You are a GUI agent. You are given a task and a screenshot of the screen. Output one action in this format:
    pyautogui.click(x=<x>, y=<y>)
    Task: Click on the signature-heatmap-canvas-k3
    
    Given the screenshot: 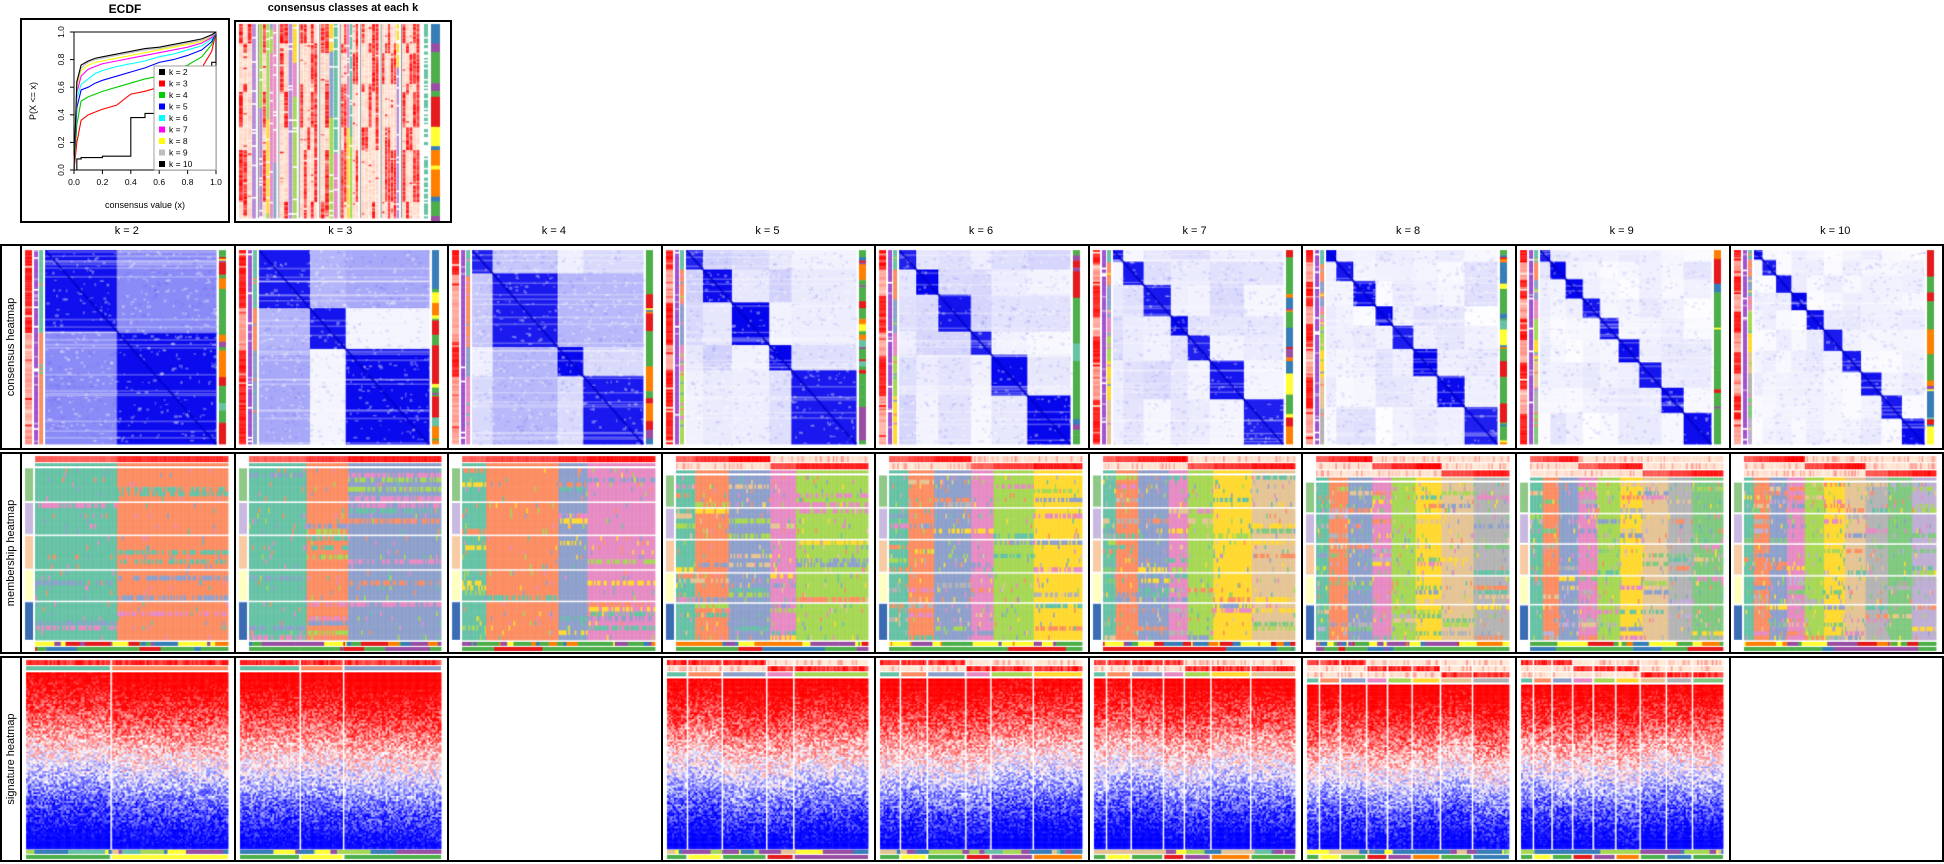 What is the action you would take?
    pyautogui.click(x=341, y=759)
    